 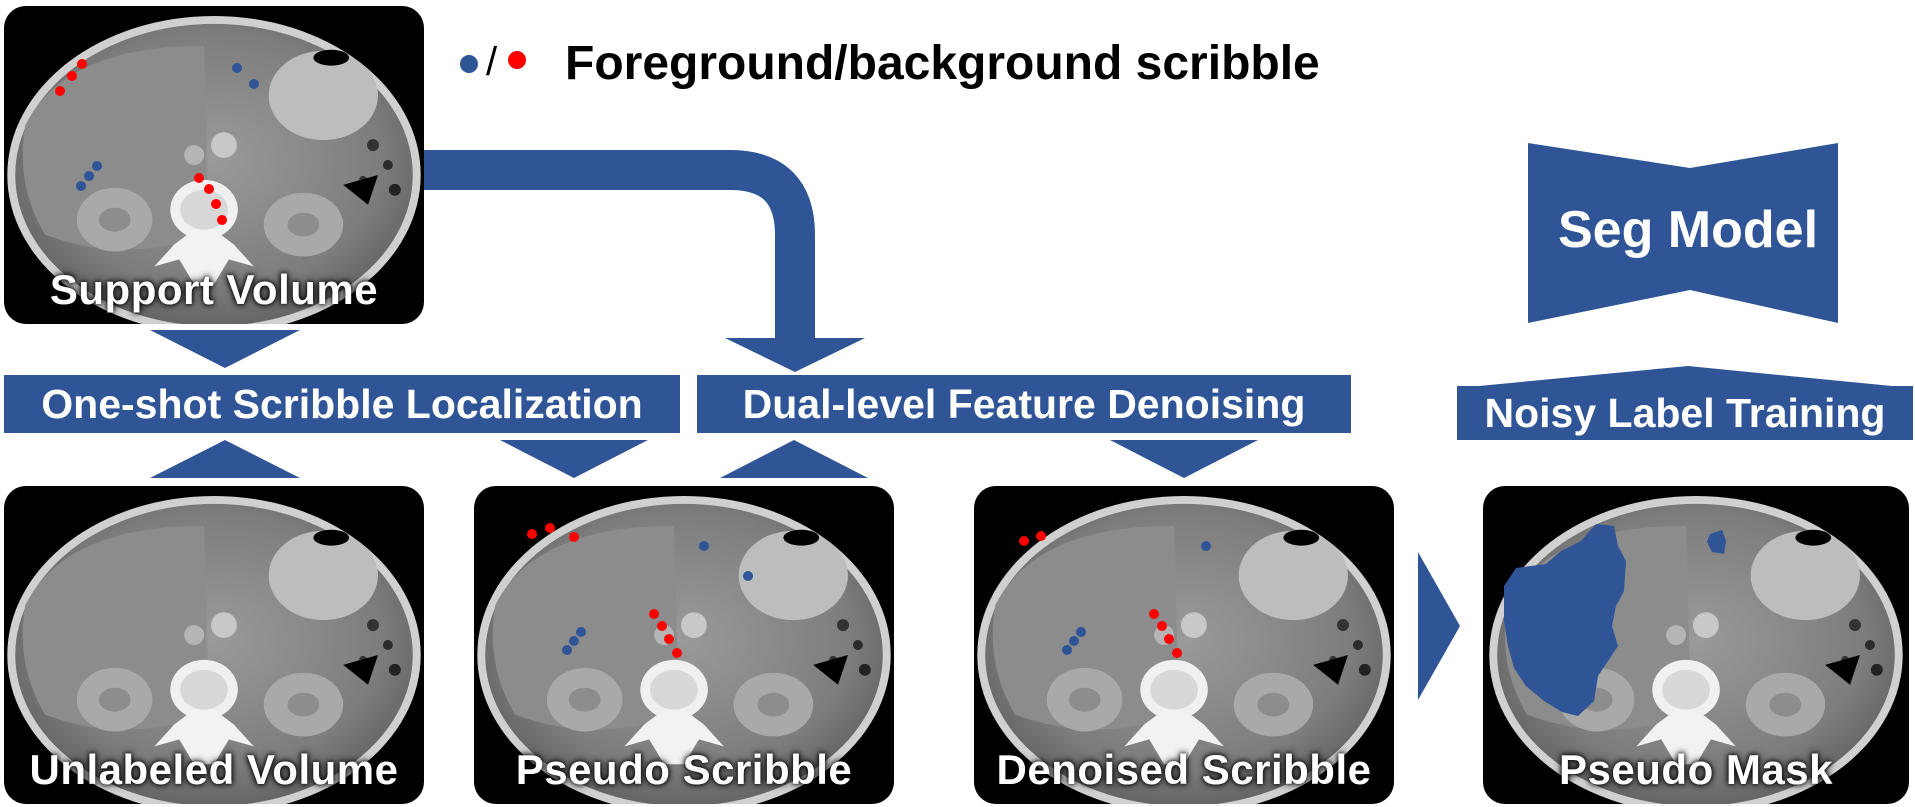 I want to click on seg-model-label: Seg Model, so click(x=1688, y=230).